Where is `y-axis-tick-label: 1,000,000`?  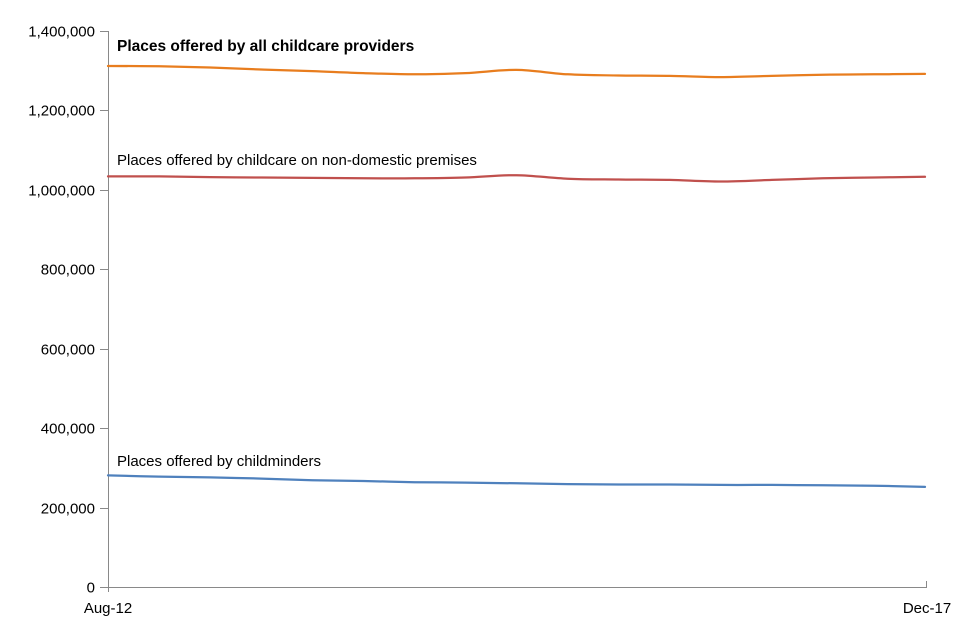 y-axis-tick-label: 1,000,000 is located at coordinates (61, 191).